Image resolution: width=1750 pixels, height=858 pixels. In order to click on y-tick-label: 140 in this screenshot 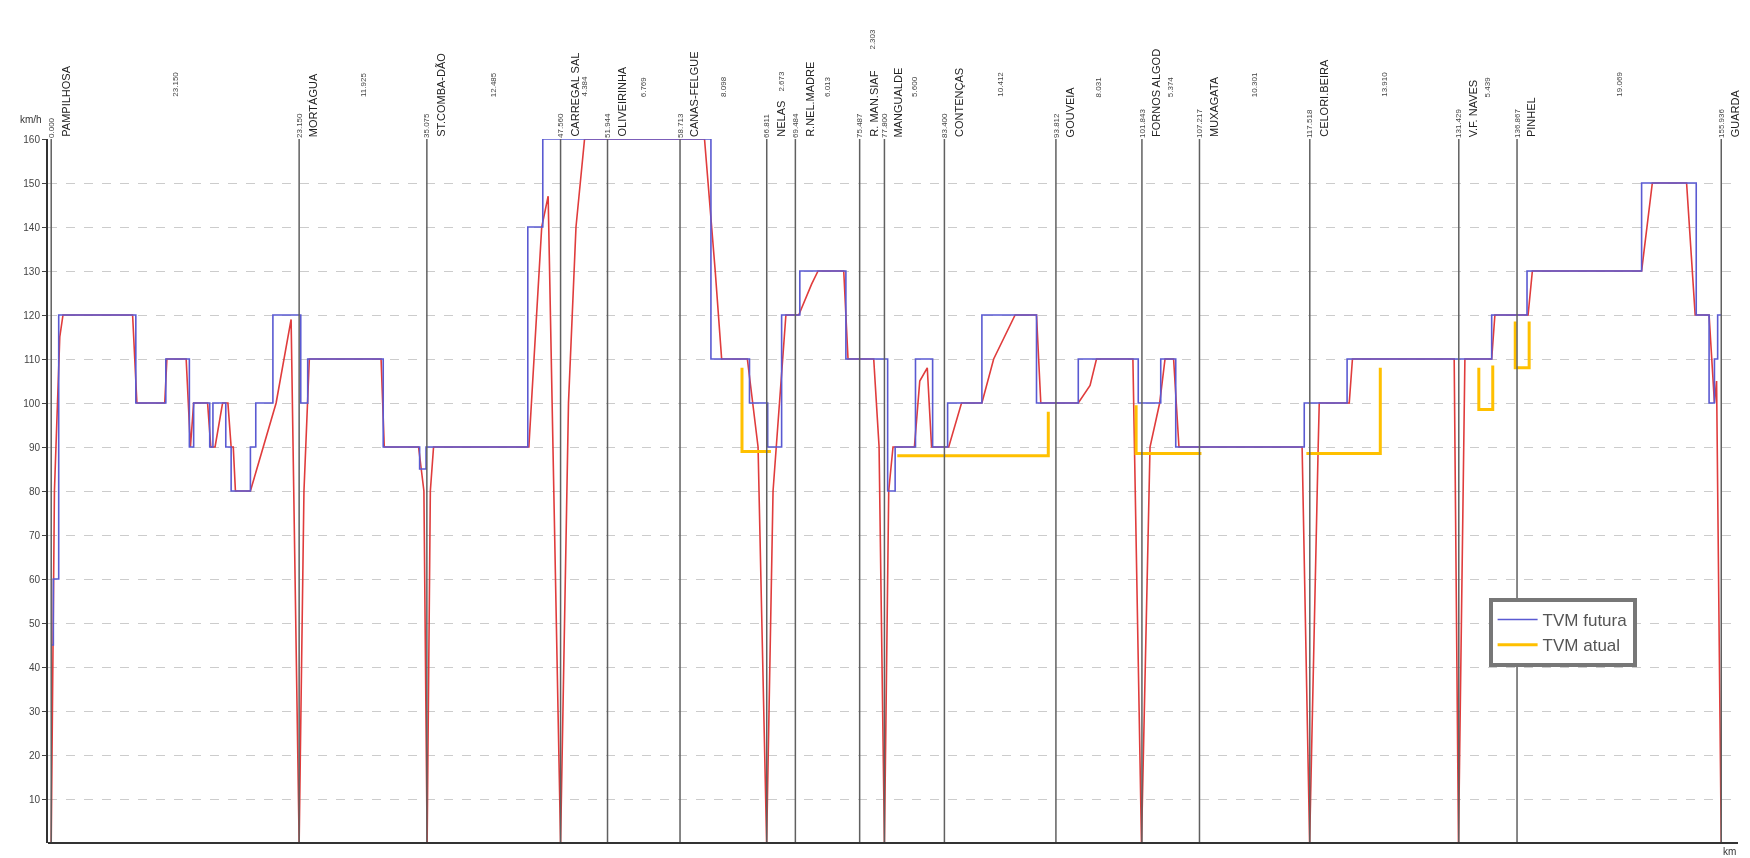, I will do `click(32, 227)`.